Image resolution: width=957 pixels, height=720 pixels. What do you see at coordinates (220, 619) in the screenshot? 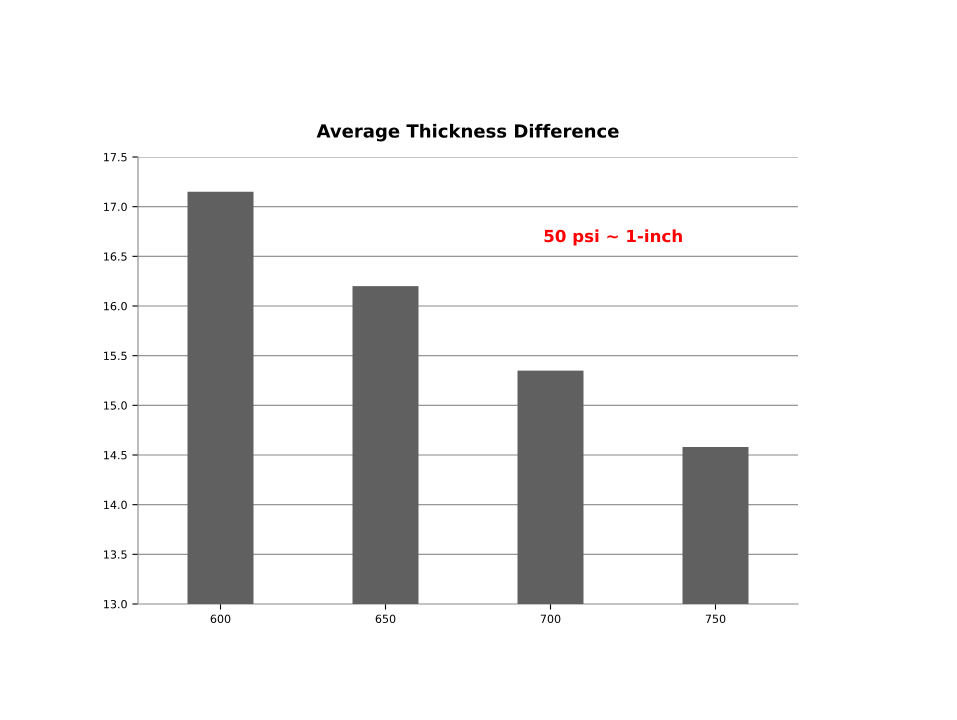
I see `x-tick-label: 600` at bounding box center [220, 619].